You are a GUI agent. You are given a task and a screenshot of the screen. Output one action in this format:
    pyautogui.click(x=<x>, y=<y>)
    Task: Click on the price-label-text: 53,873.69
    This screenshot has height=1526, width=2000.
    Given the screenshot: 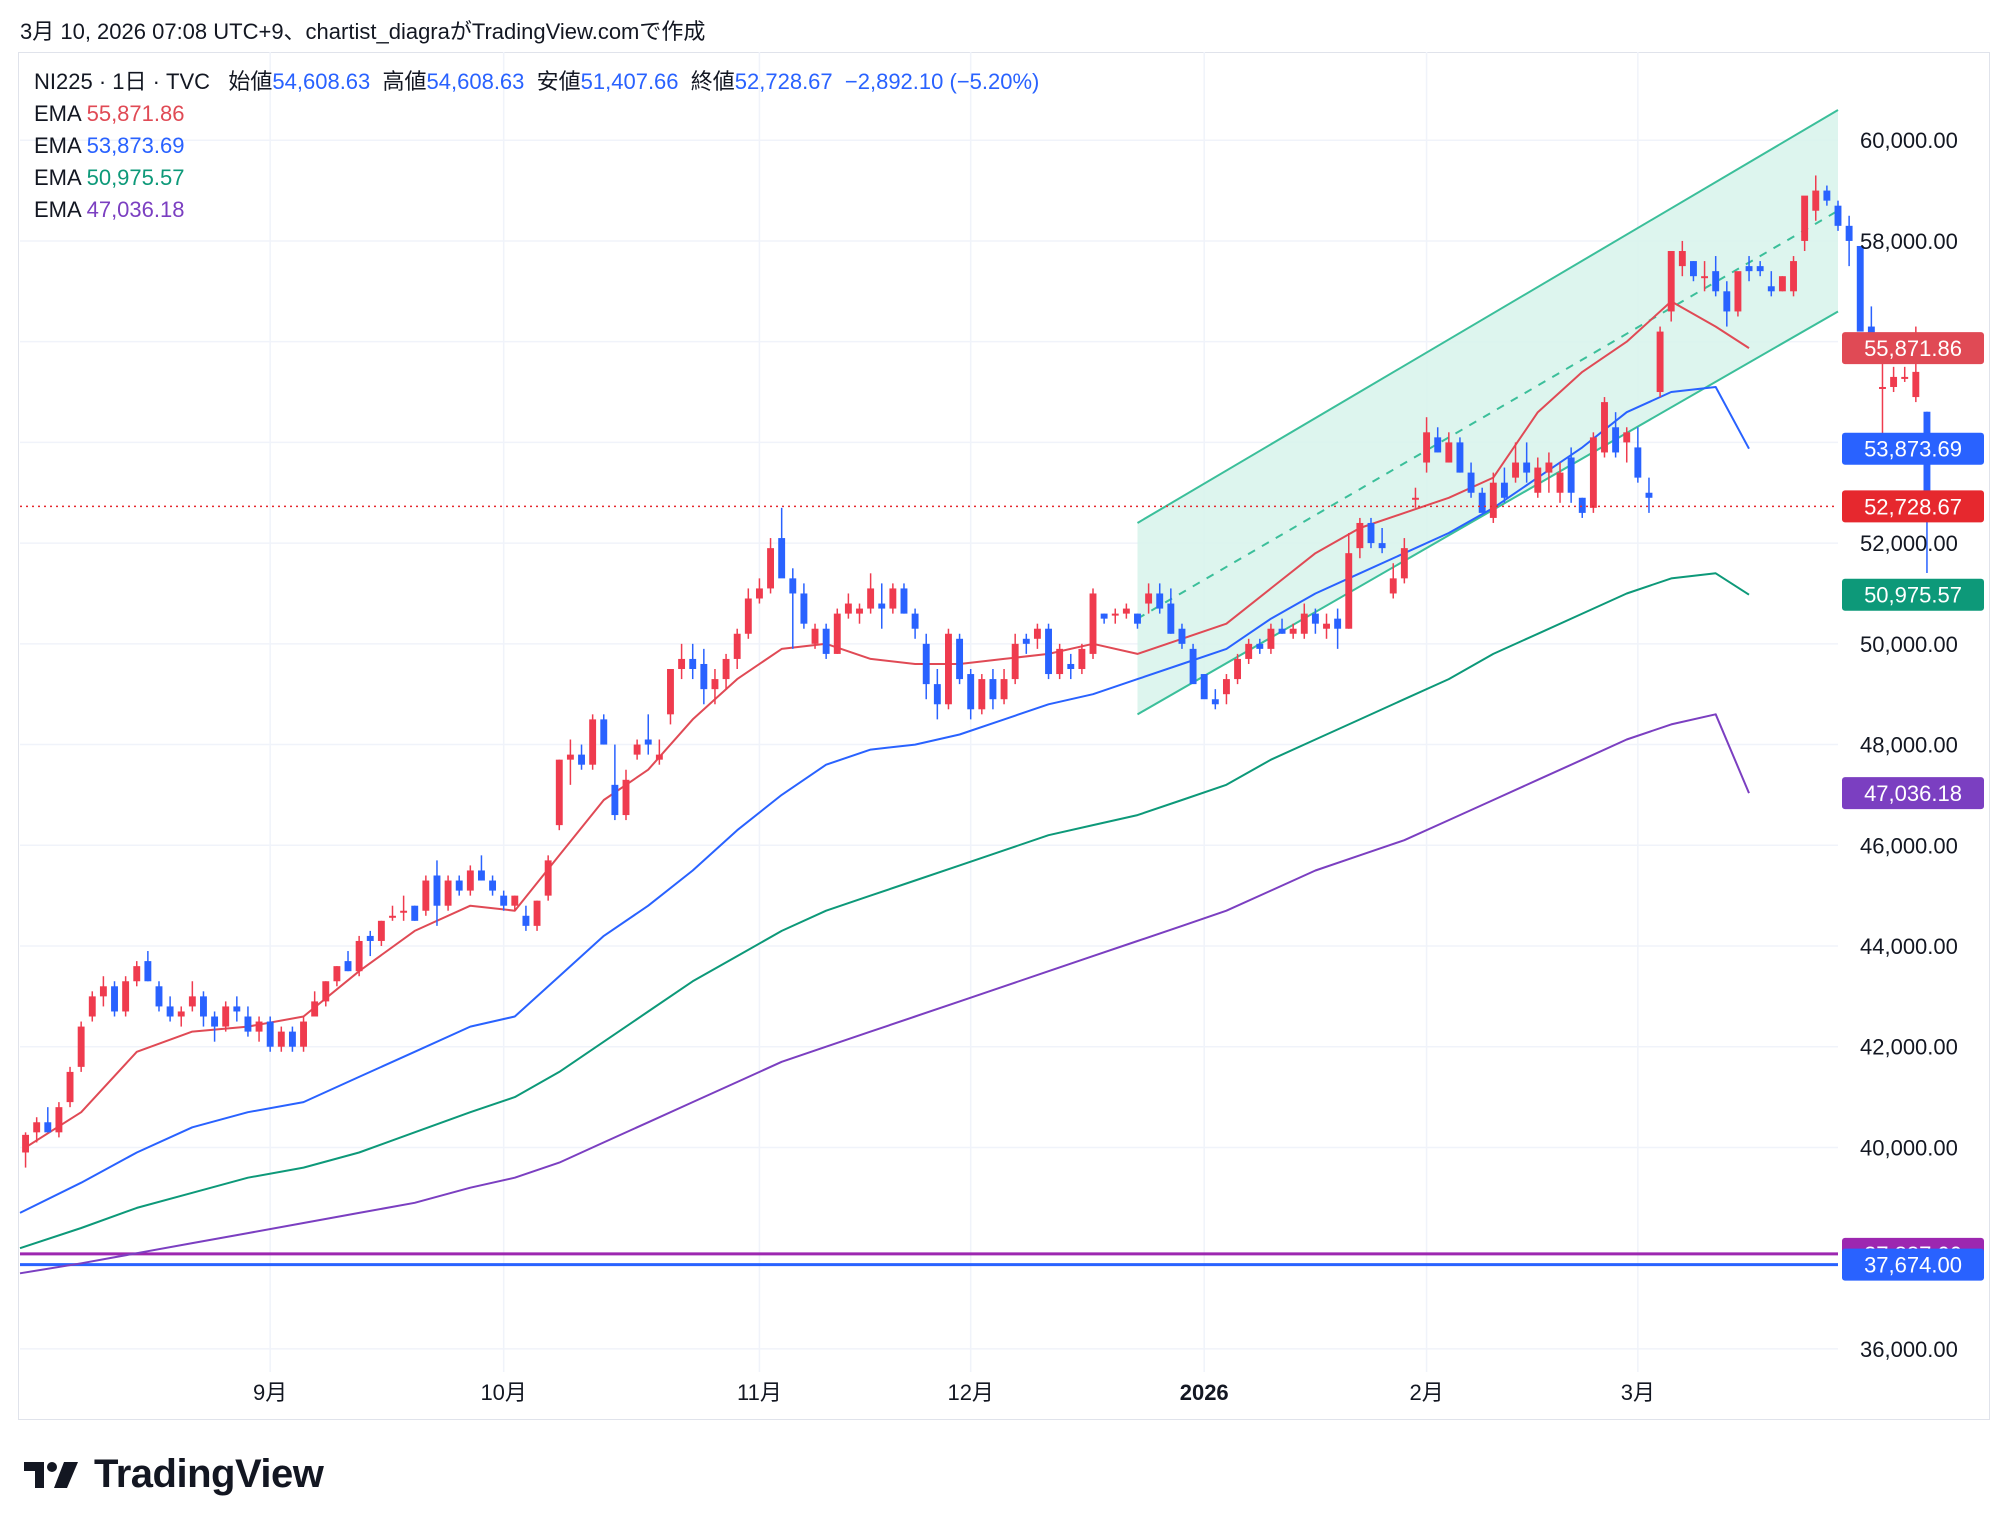 What is the action you would take?
    pyautogui.click(x=1913, y=449)
    